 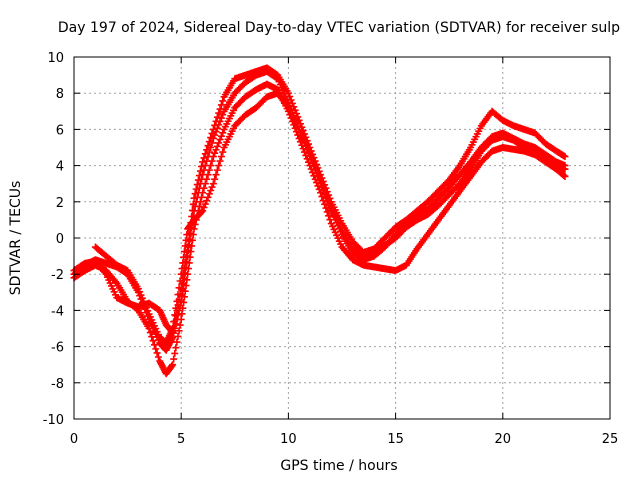 What do you see at coordinates (60, 203) in the screenshot?
I see `y-tick-label: 2` at bounding box center [60, 203].